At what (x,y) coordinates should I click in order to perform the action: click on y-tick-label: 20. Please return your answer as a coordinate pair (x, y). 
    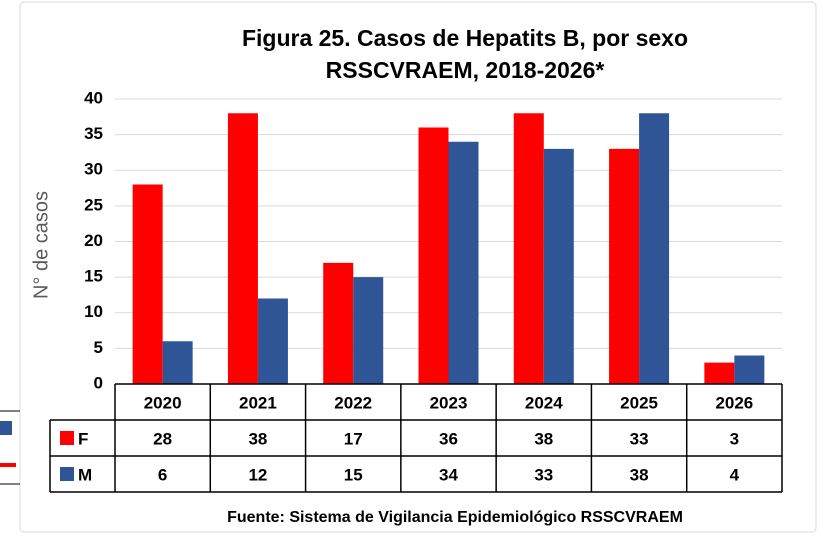
    Looking at the image, I should click on (93, 240).